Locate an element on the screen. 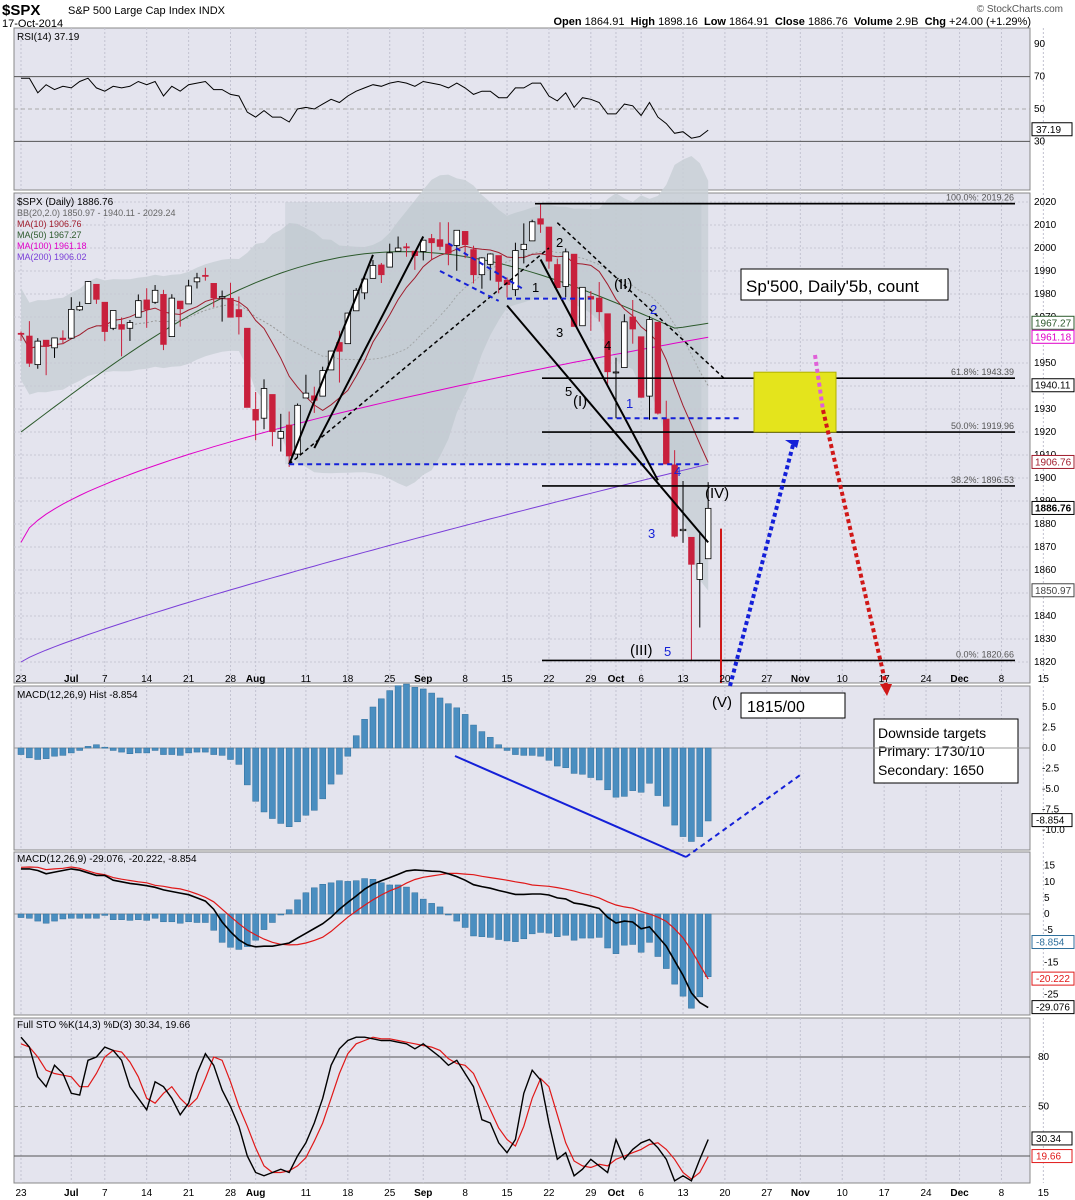 This screenshot has height=1200, width=1075. date-tick-label-bottom: Aug is located at coordinates (255, 1193).